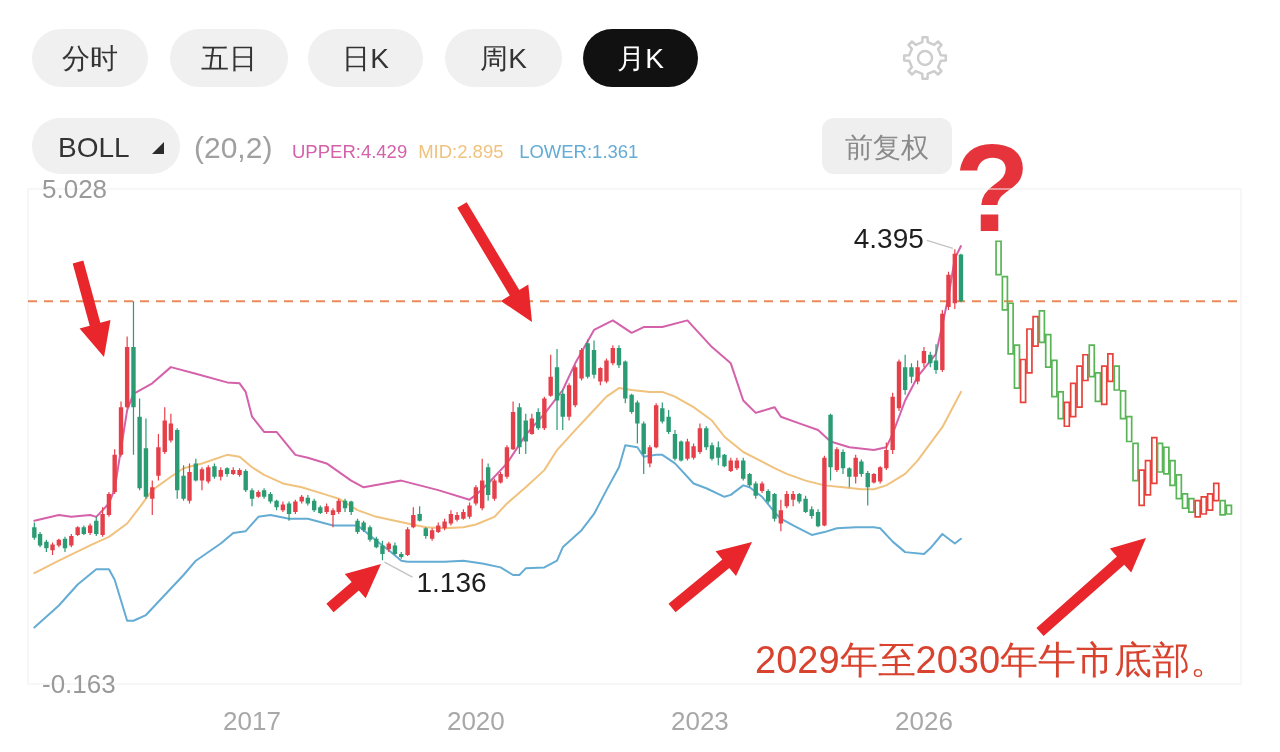  I want to click on annotation: ?, so click(992, 188).